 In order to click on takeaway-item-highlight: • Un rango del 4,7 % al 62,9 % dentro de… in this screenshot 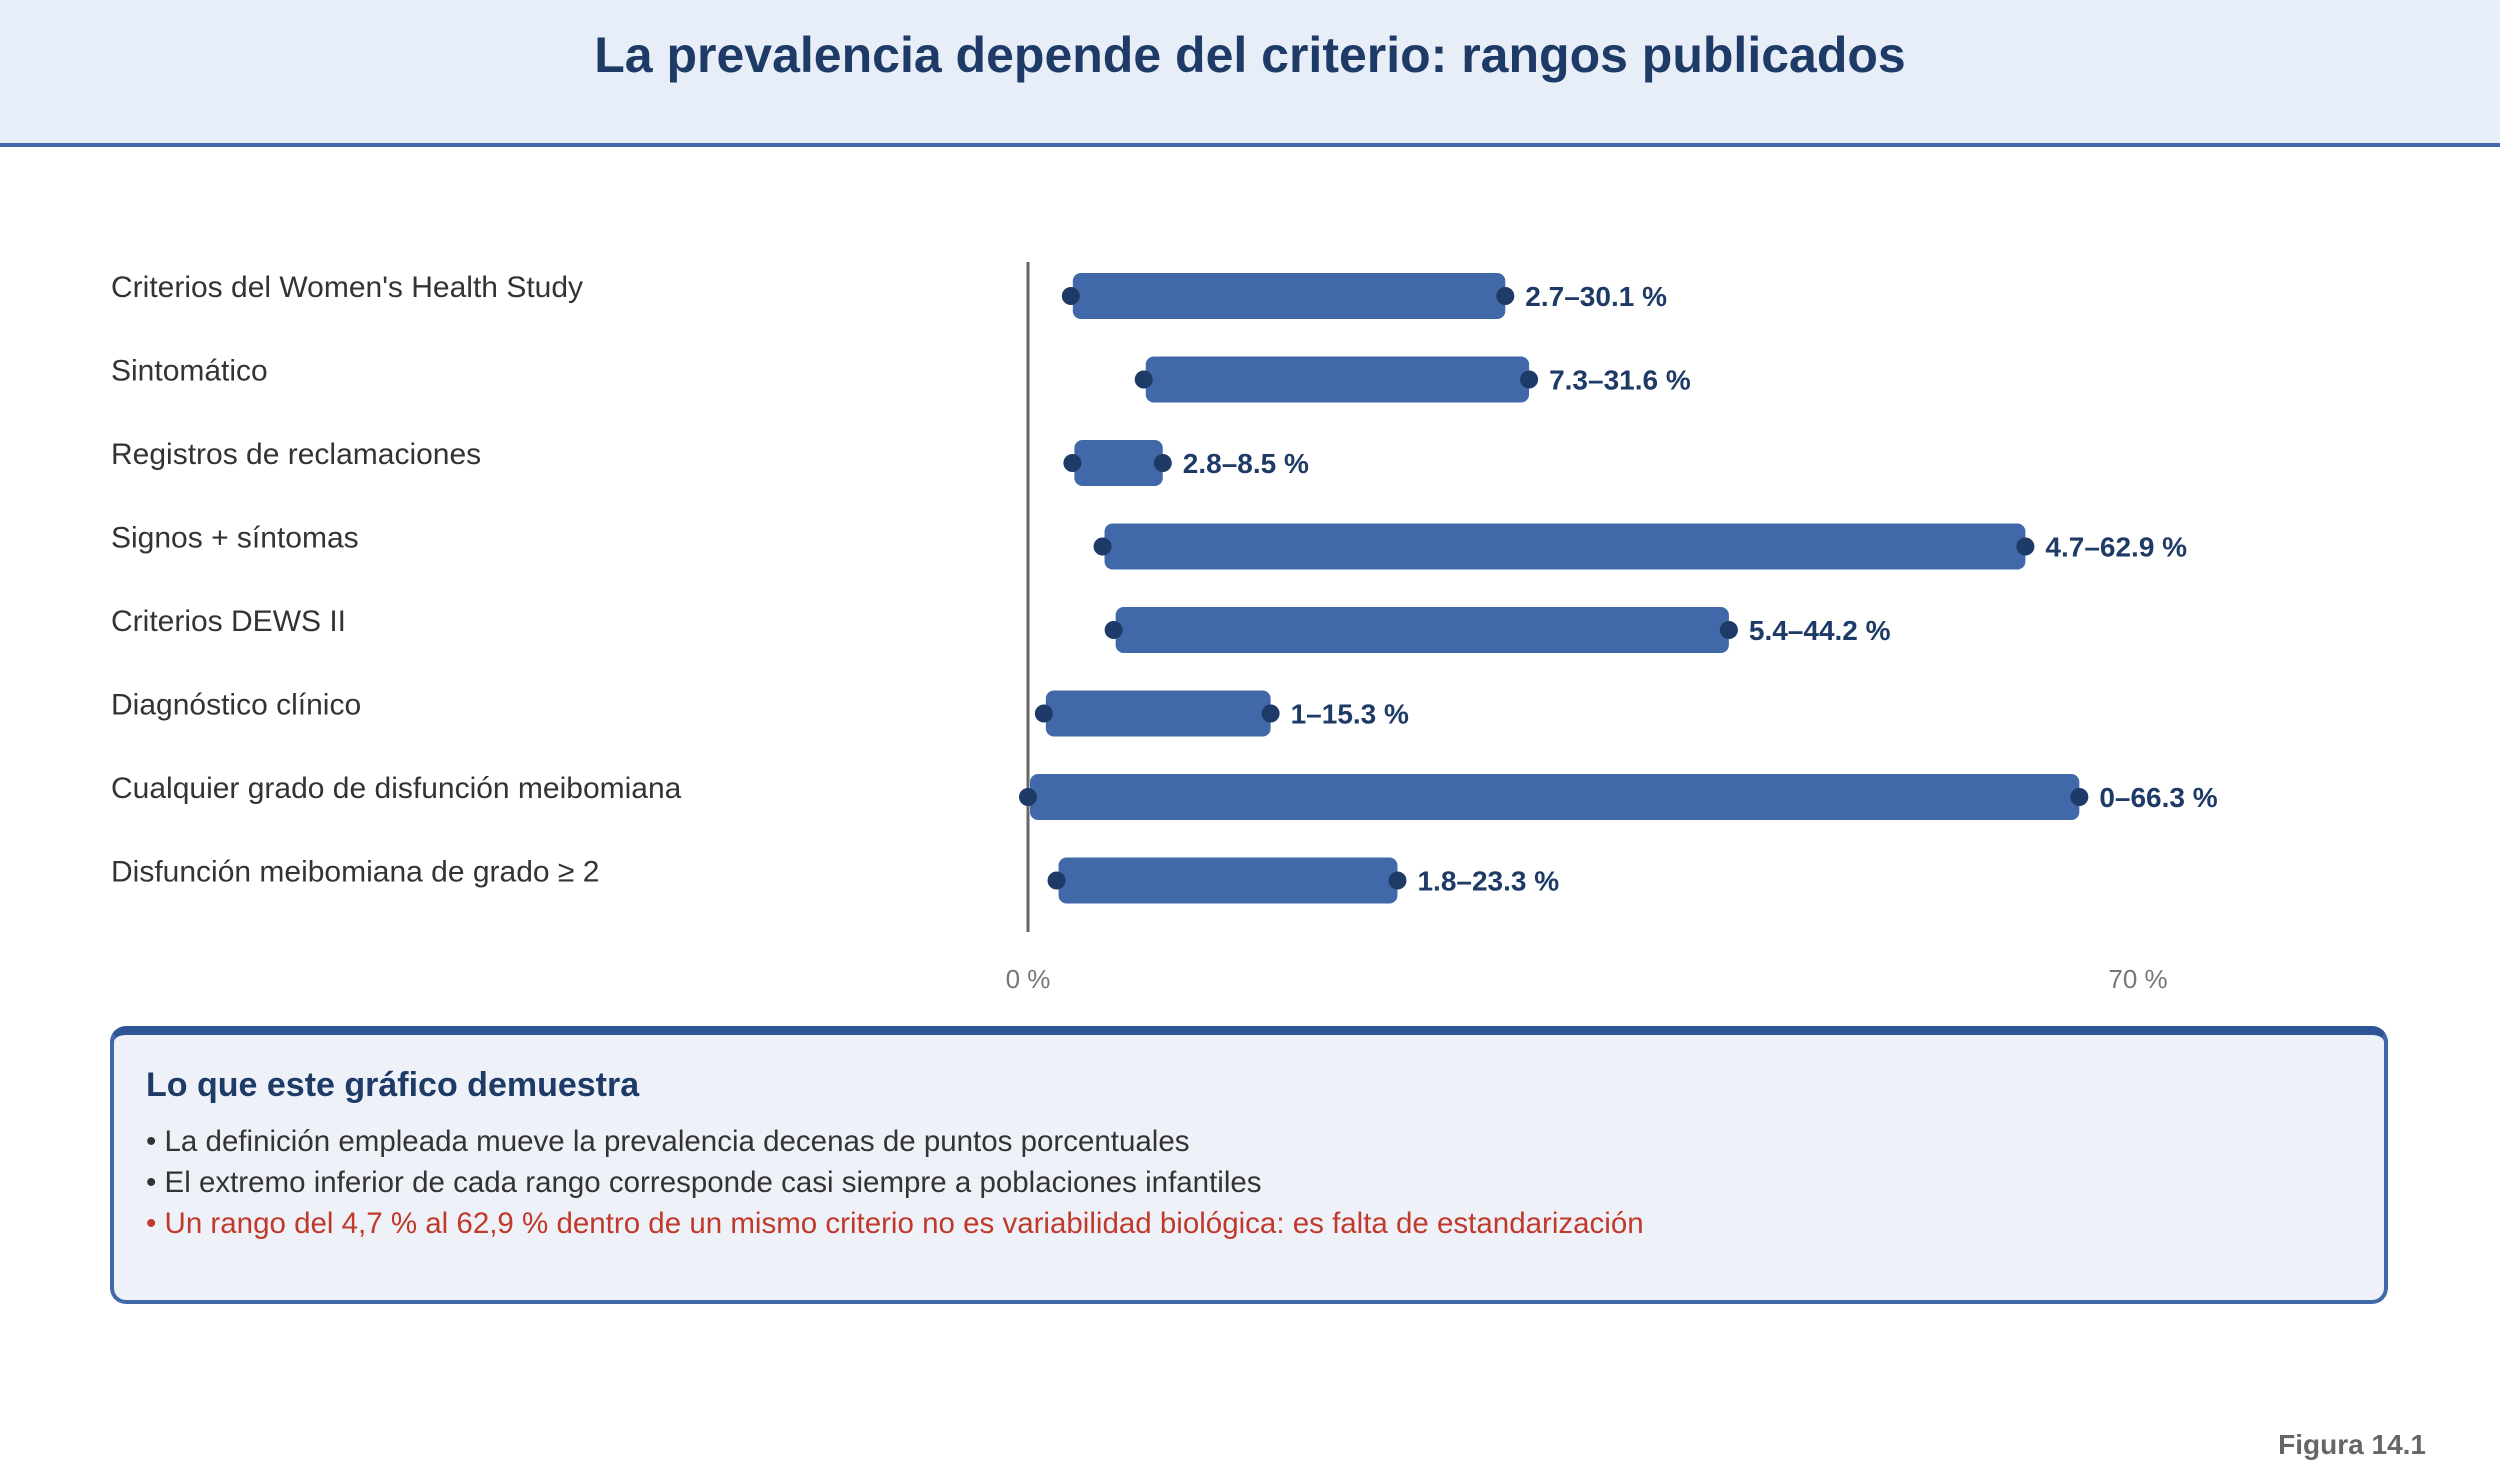, I will do `click(895, 1223)`.